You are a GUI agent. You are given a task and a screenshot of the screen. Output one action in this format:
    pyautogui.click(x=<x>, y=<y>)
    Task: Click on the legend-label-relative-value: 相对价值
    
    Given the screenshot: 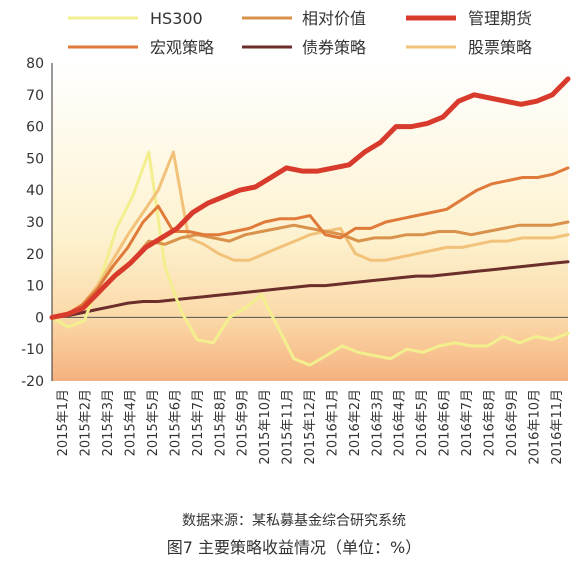 What is the action you would take?
    pyautogui.click(x=334, y=18)
    